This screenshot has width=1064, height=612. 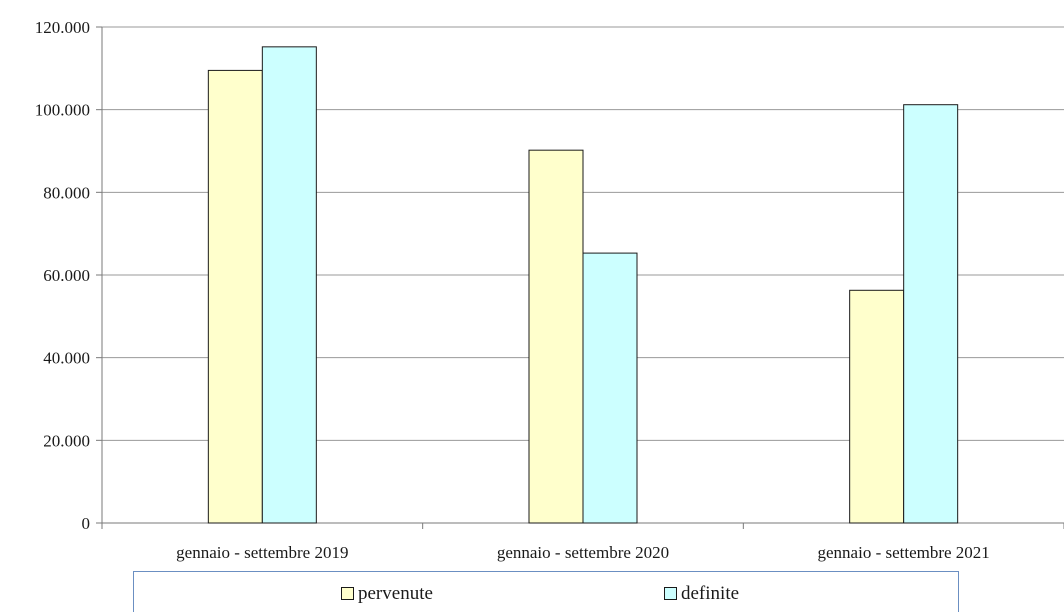 What do you see at coordinates (904, 552) in the screenshot?
I see `x-tick-label: gennaio - settembre 2021` at bounding box center [904, 552].